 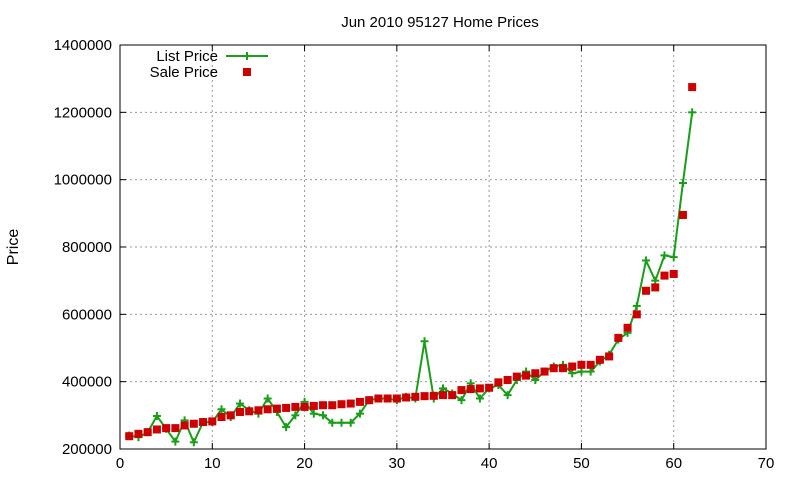 What do you see at coordinates (187, 56) in the screenshot?
I see `legend-label-list-price: List Price` at bounding box center [187, 56].